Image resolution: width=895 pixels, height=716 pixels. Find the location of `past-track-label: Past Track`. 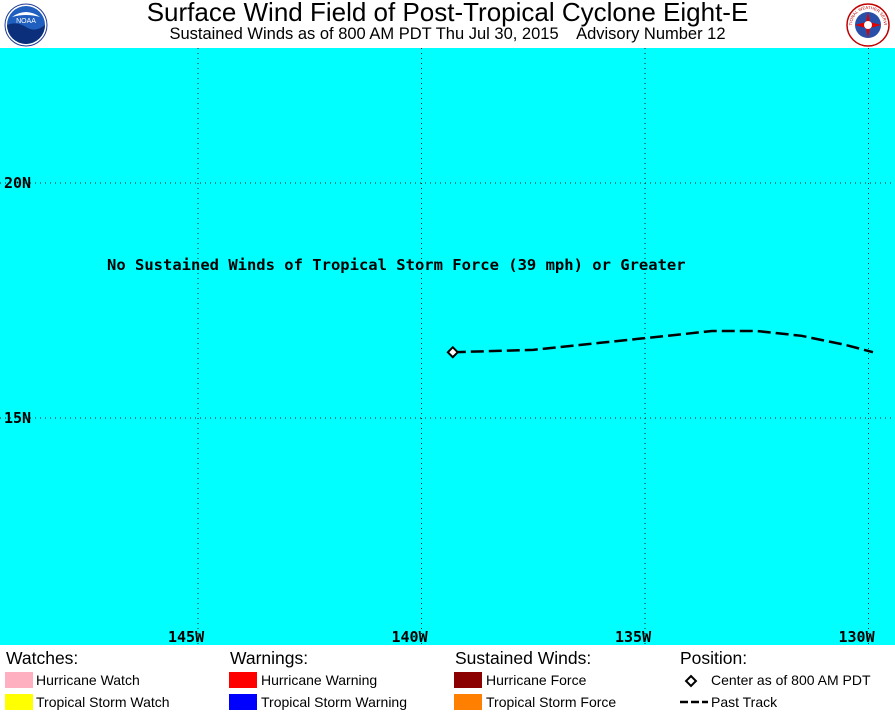

past-track-label: Past Track is located at coordinates (744, 702).